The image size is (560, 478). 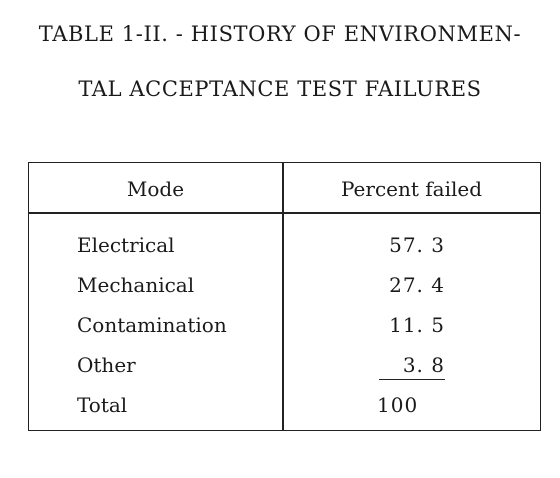 I want to click on table-title-line-2: TAL ACCEPTANCE TEST FAILURES, so click(x=280, y=89).